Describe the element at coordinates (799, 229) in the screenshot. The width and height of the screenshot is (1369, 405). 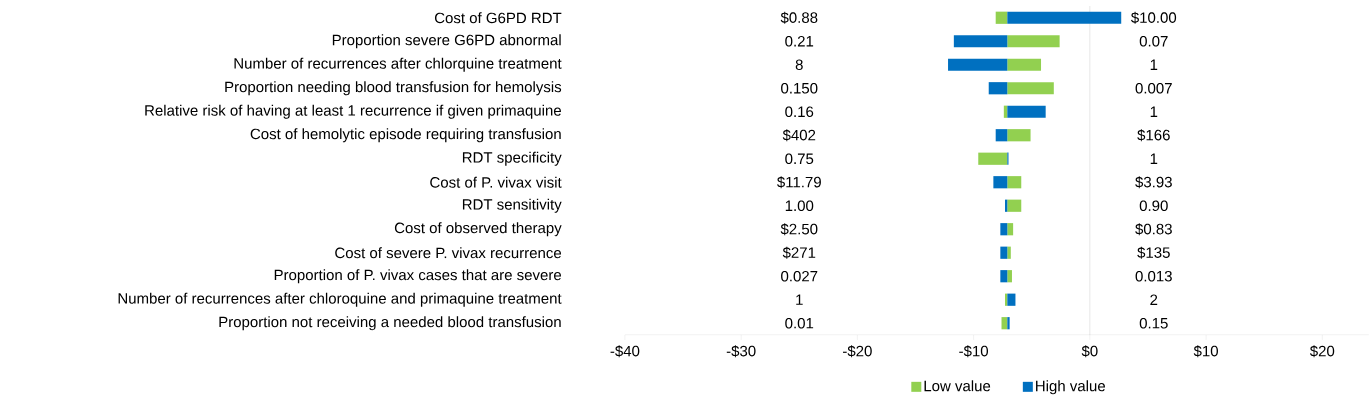
I see `annotation: $2.50` at that location.